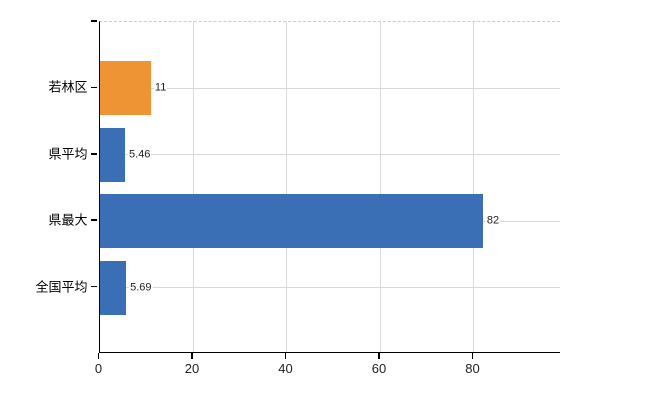  What do you see at coordinates (493, 220) in the screenshot?
I see `bar-value-label: 82` at bounding box center [493, 220].